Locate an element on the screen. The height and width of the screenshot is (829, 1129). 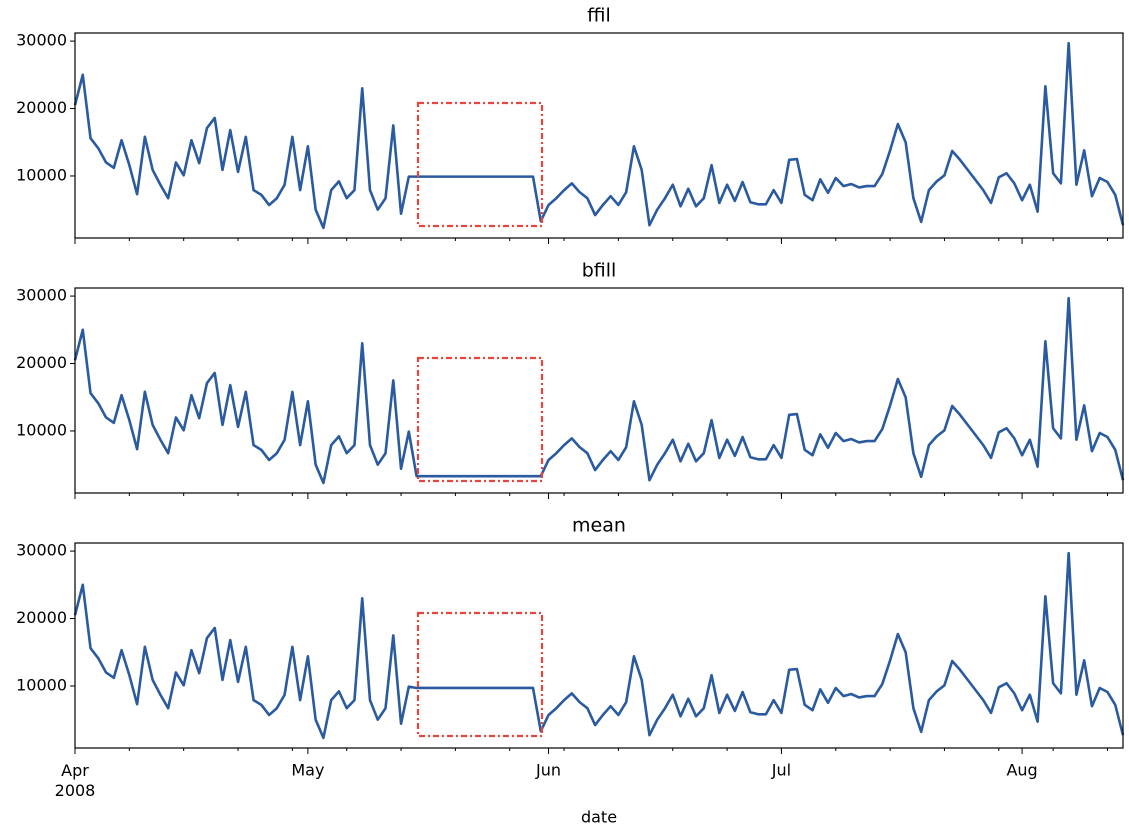
x-tick-label: Apr 2008 is located at coordinates (75, 780).